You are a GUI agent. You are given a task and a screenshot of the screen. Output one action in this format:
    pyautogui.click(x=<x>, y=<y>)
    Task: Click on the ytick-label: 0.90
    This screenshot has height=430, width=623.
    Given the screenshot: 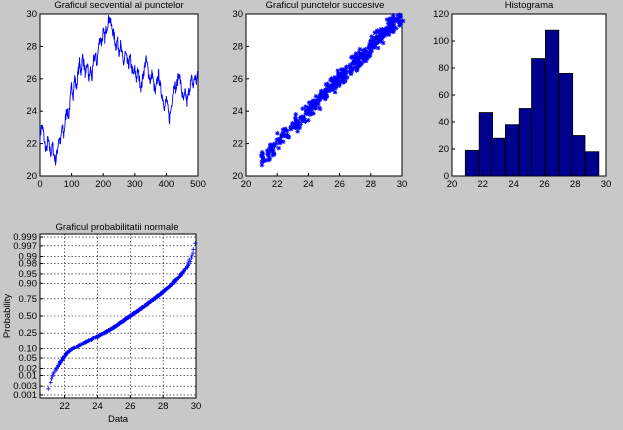 What is the action you would take?
    pyautogui.click(x=28, y=283)
    